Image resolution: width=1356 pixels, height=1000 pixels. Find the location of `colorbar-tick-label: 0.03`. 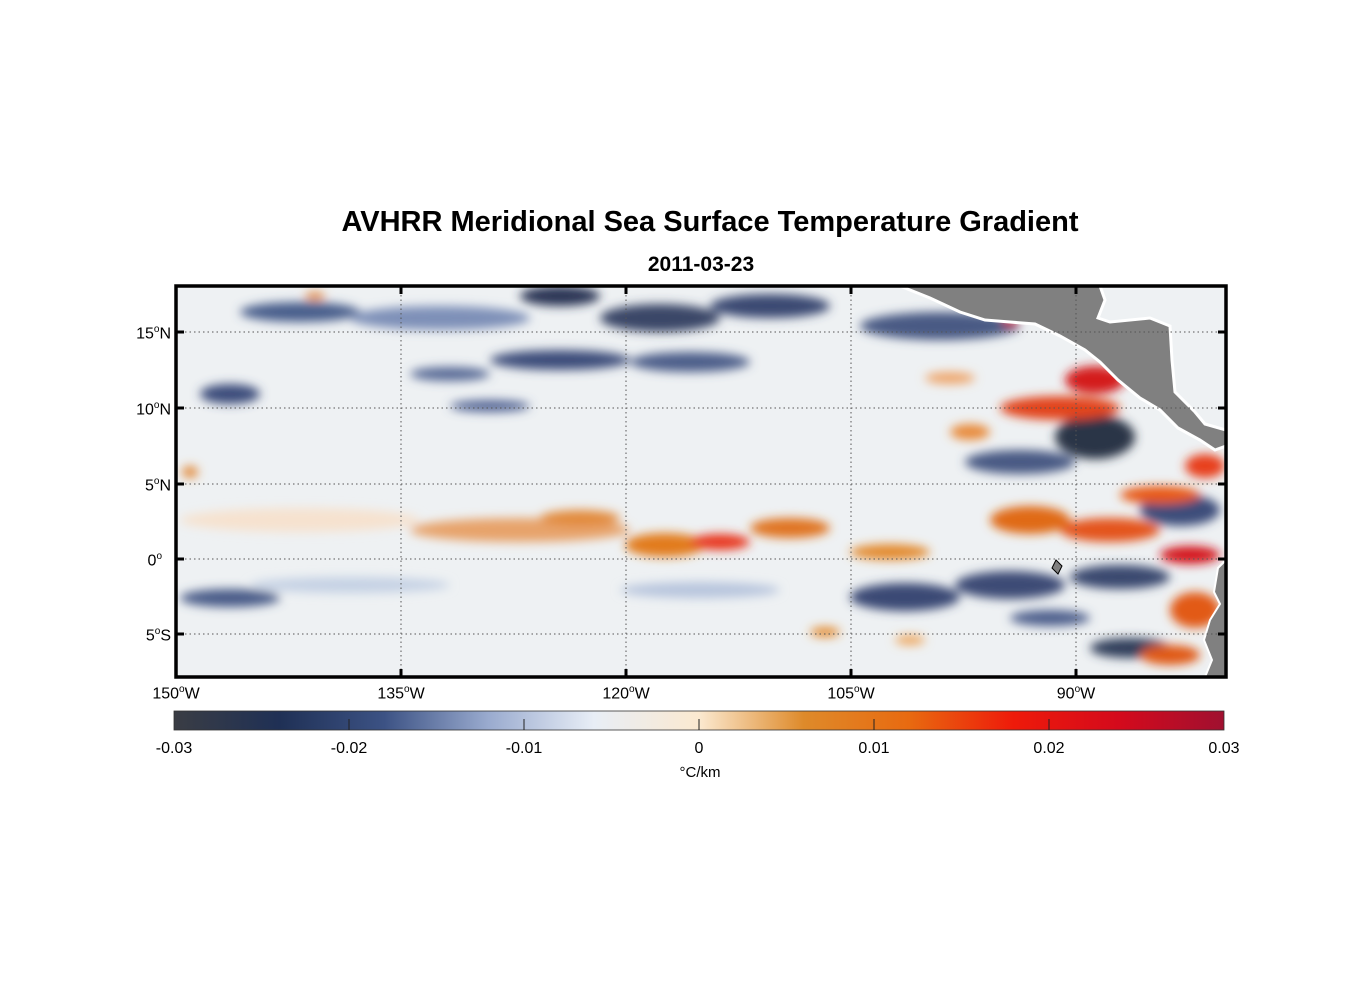

colorbar-tick-label: 0.03 is located at coordinates (1224, 748).